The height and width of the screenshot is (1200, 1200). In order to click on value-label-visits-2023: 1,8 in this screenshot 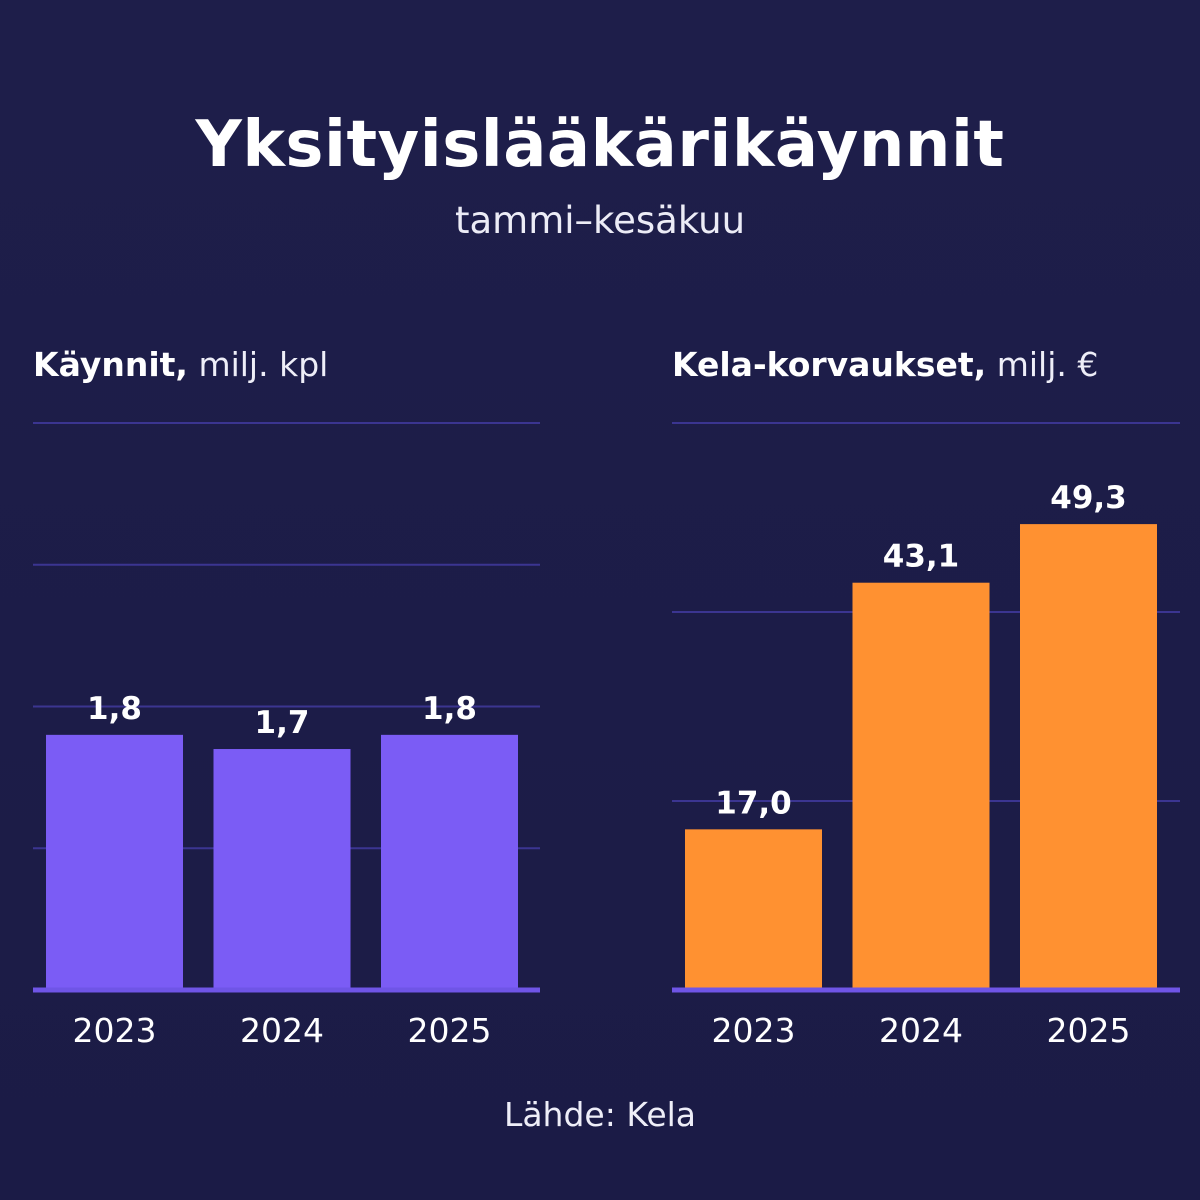, I will do `click(114, 709)`.